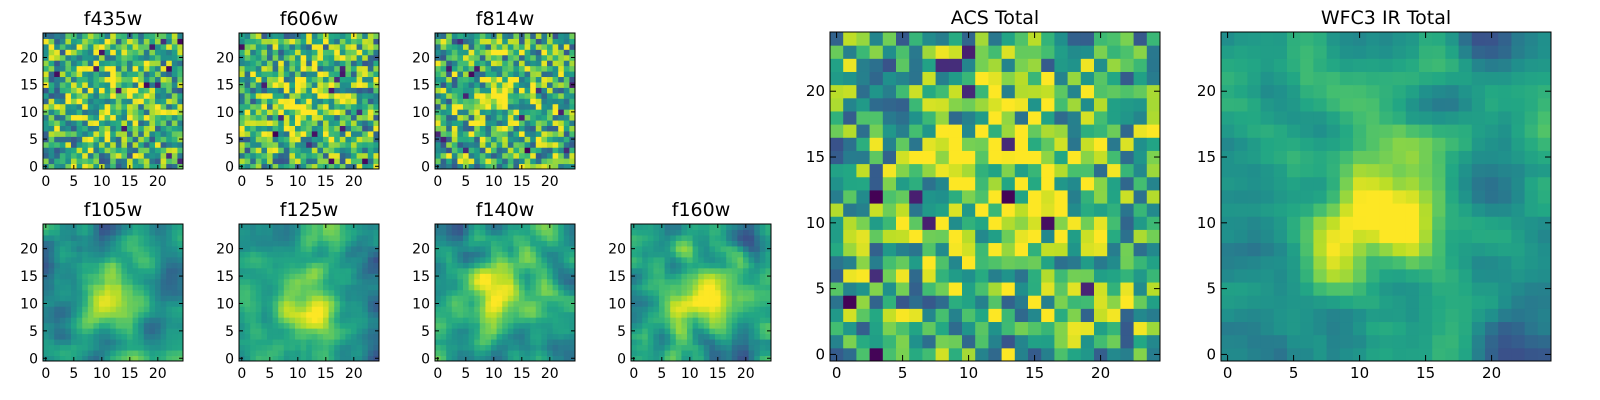 The width and height of the screenshot is (1600, 400). I want to click on x-tick-label: 20, so click(746, 374).